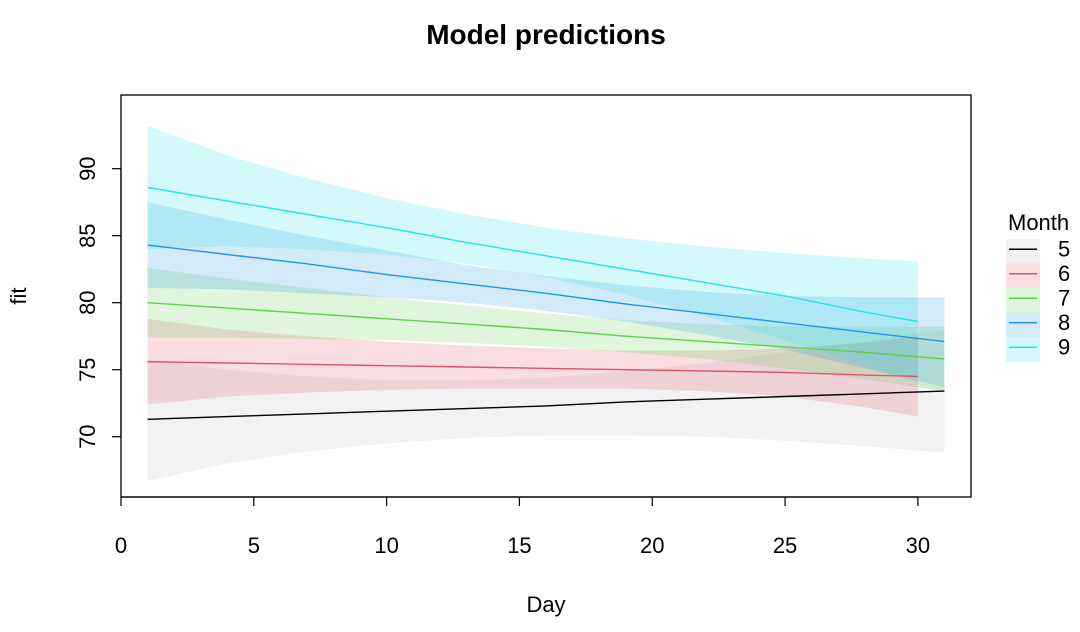  What do you see at coordinates (1064, 273) in the screenshot?
I see `legend-label-6: 6` at bounding box center [1064, 273].